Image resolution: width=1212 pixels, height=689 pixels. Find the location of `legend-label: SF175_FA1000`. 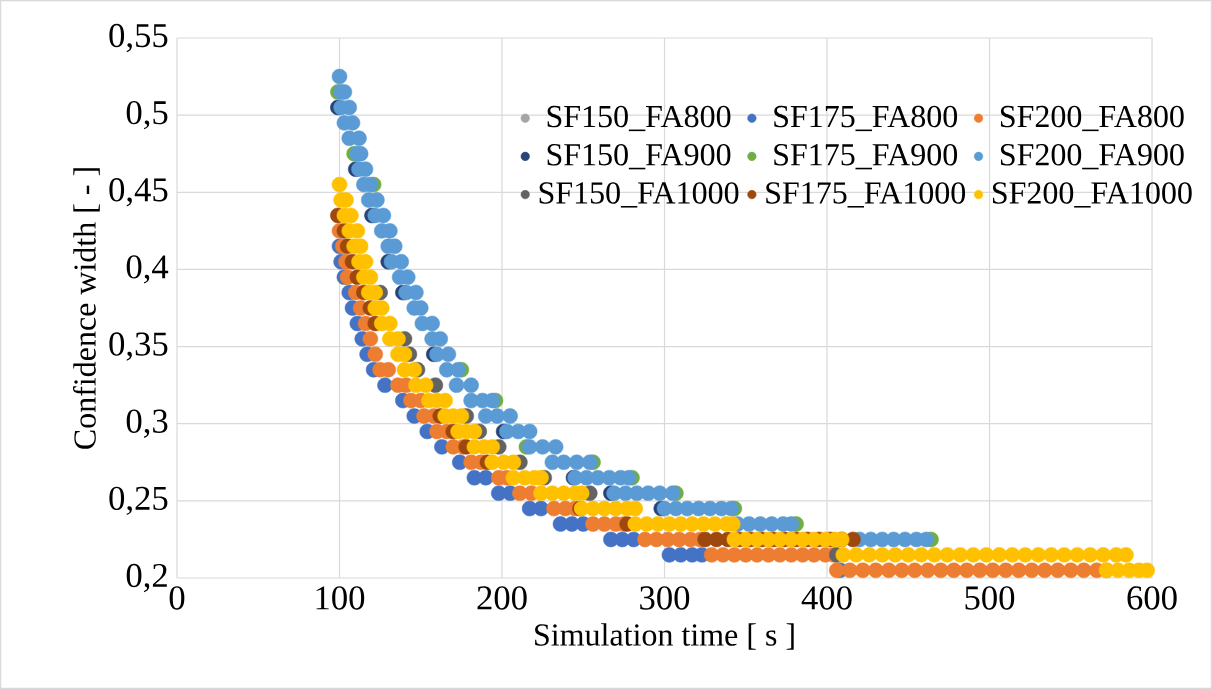

legend-label: SF175_FA1000 is located at coordinates (866, 195).